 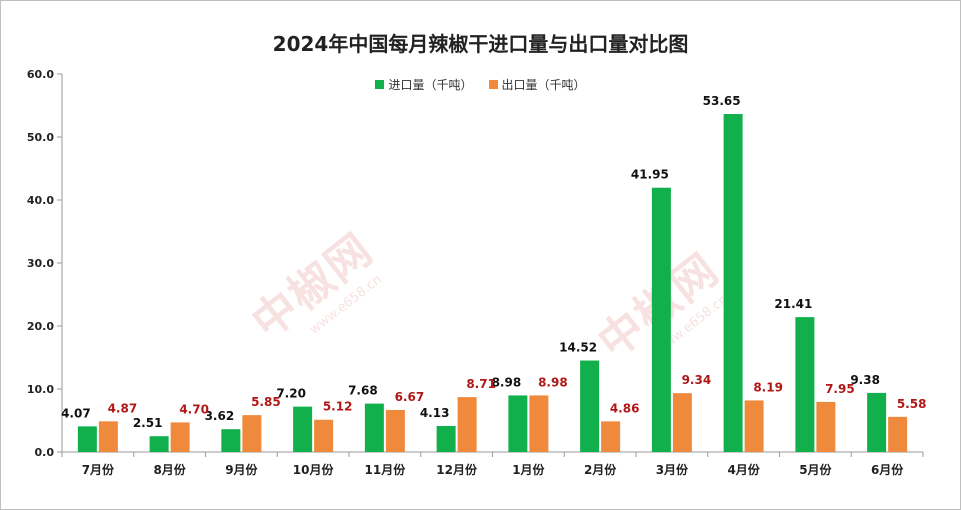 I want to click on legend-swatch-import, so click(x=380, y=84).